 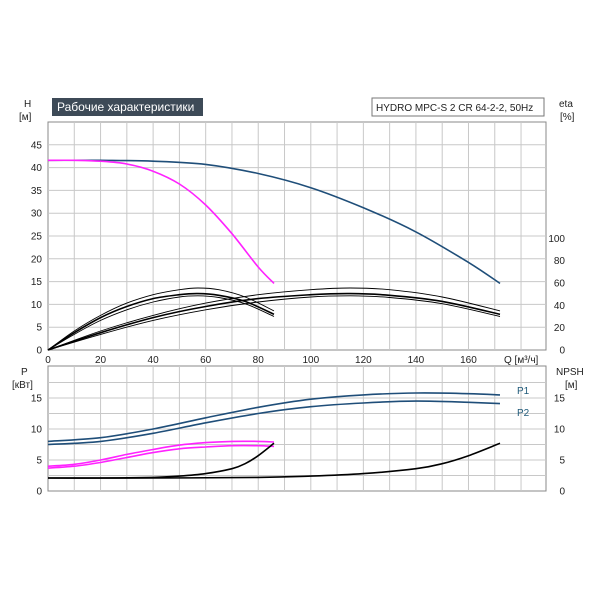 What do you see at coordinates (25, 117) in the screenshot?
I see `y-axis-label-top-unit: [м]` at bounding box center [25, 117].